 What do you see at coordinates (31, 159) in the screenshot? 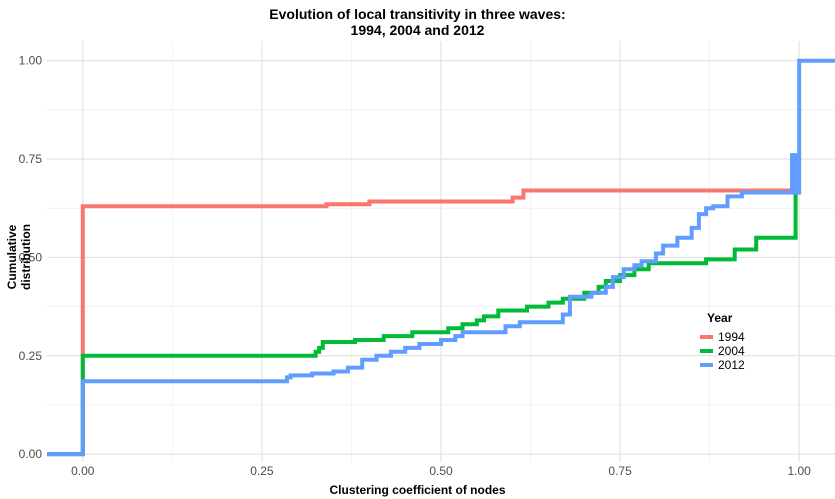
I see `y-tick-label: 0.75` at bounding box center [31, 159].